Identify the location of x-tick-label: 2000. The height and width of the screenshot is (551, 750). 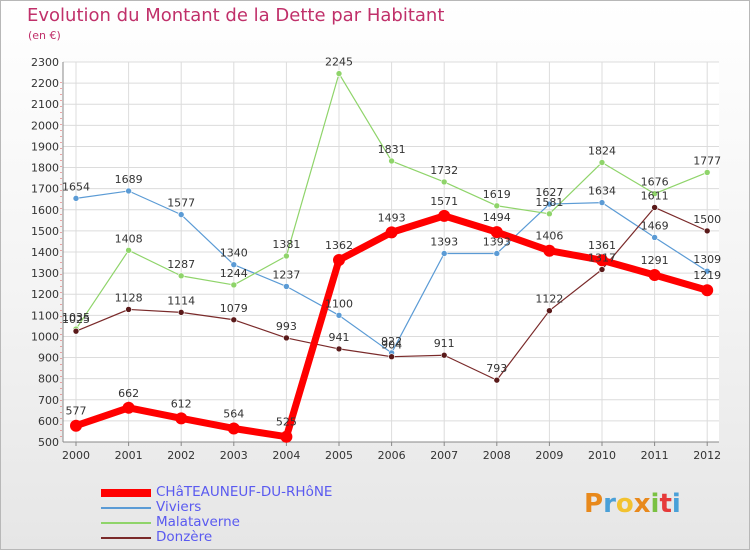
(76, 455).